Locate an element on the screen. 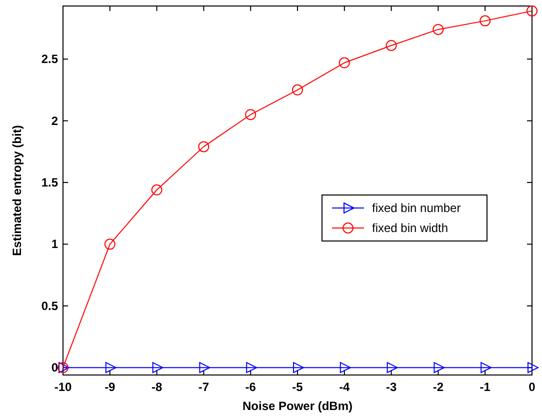 The image size is (542, 416). y-tick-label: 0 is located at coordinates (54, 367).